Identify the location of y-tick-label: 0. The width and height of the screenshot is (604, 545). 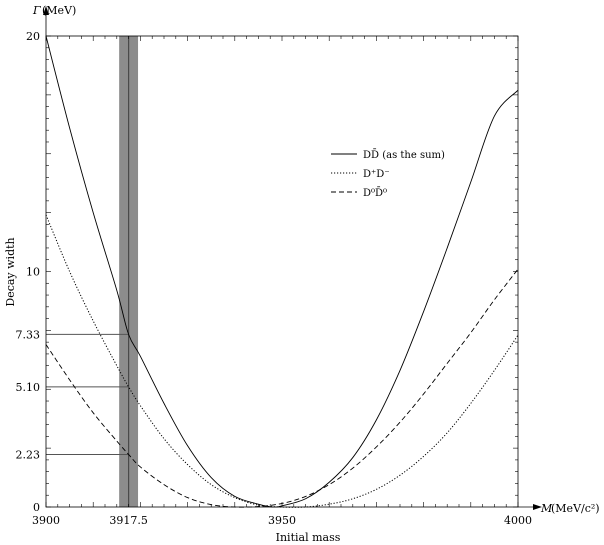
(36, 507).